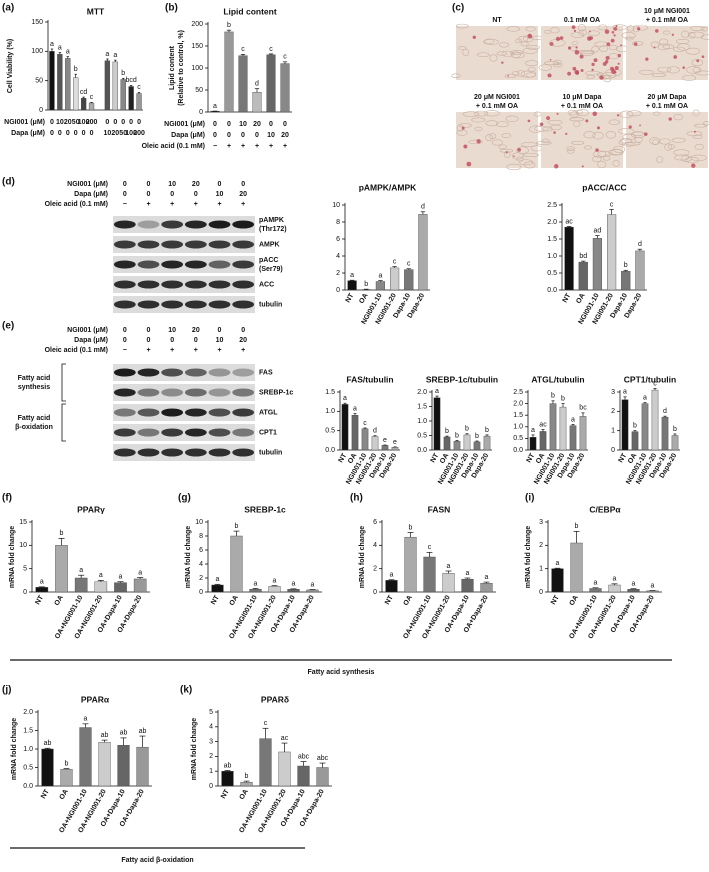 The width and height of the screenshot is (709, 872). I want to click on y-tick-label: 3, so click(541, 522).